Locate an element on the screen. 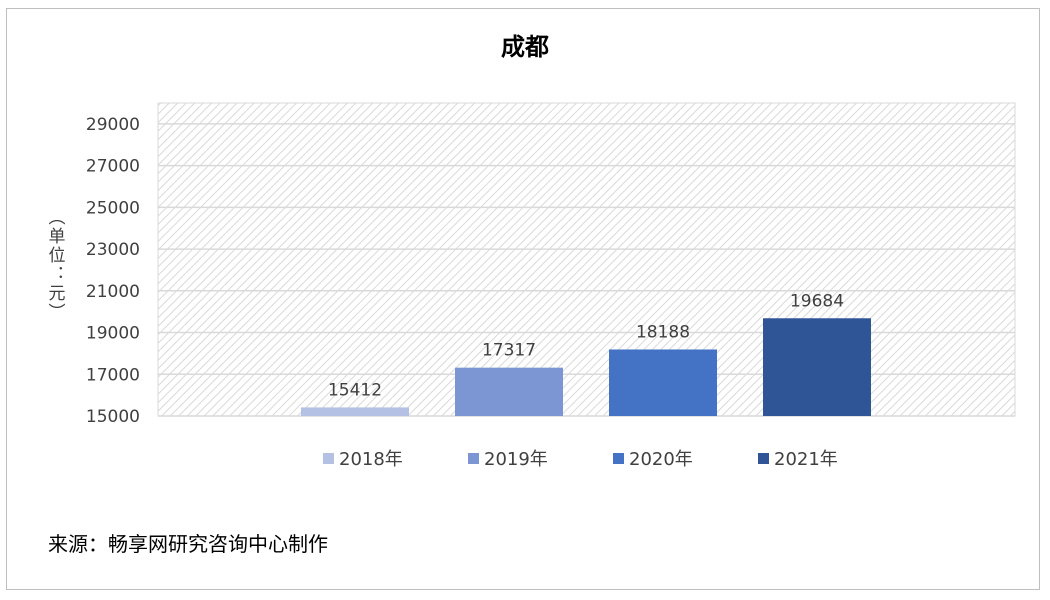  legend-item: 2018年 is located at coordinates (363, 458).